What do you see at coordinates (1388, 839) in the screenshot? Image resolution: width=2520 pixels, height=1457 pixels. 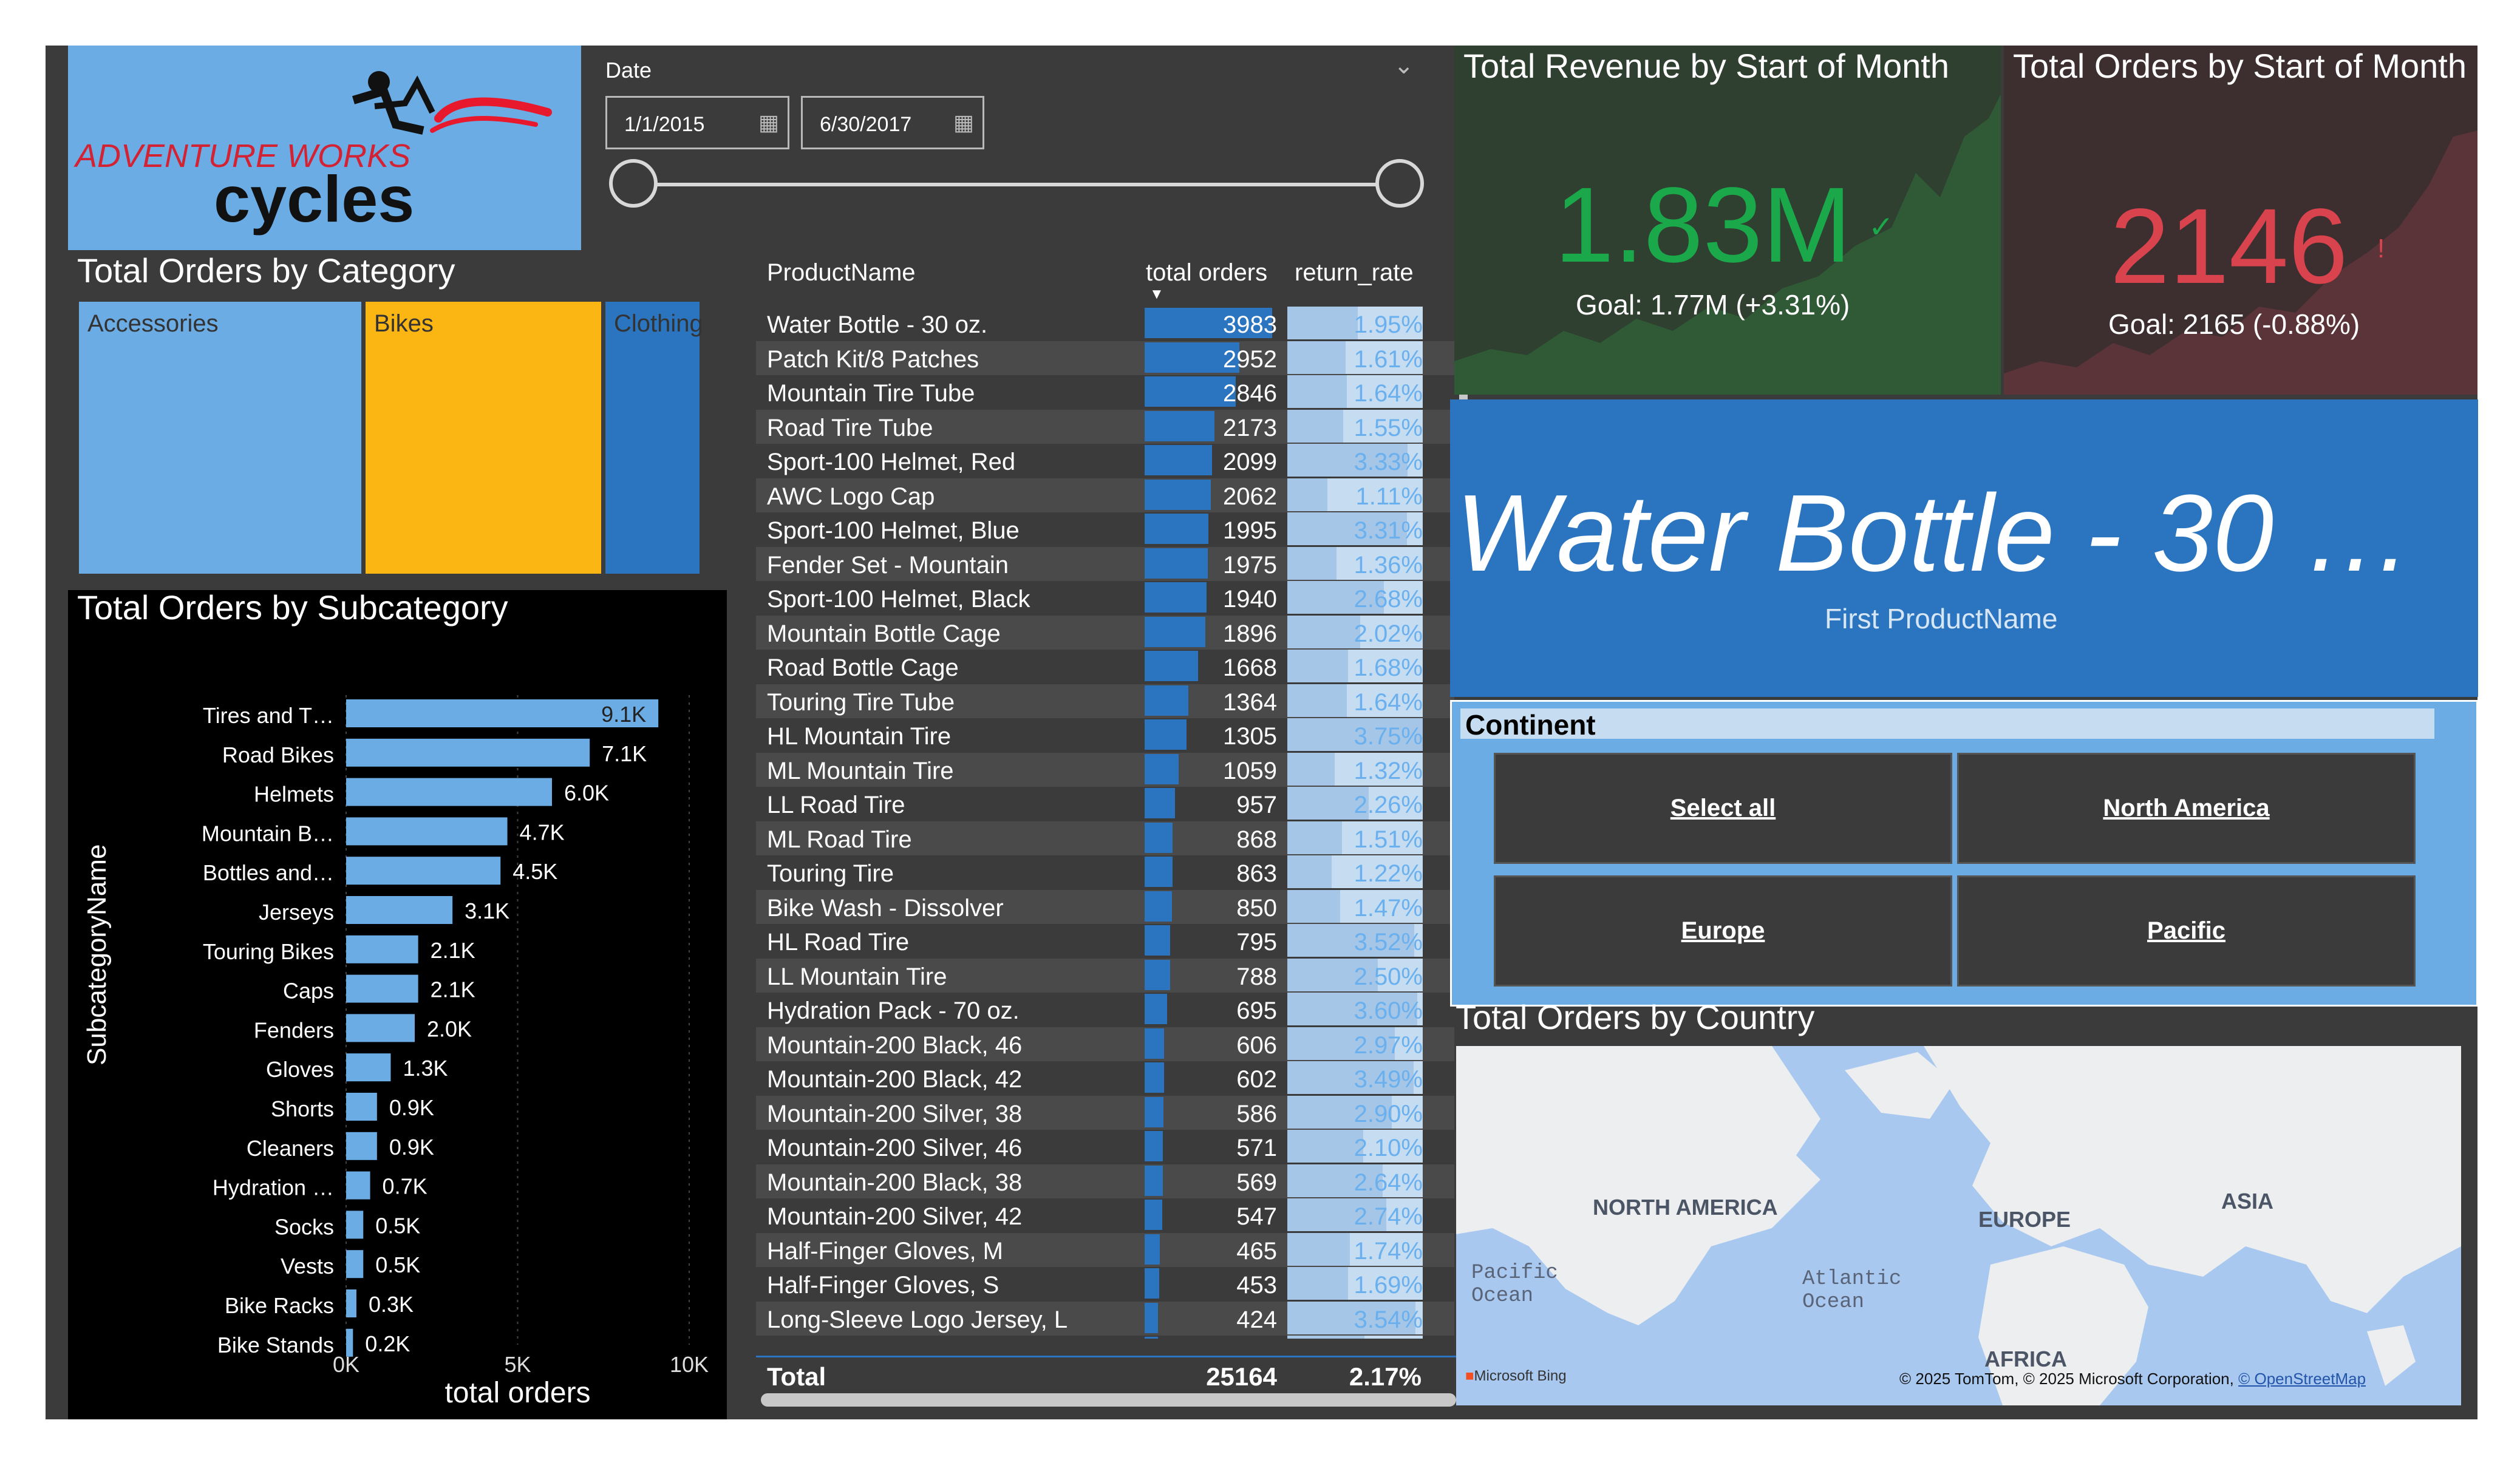 I see `return-rate-value: 1.51%` at bounding box center [1388, 839].